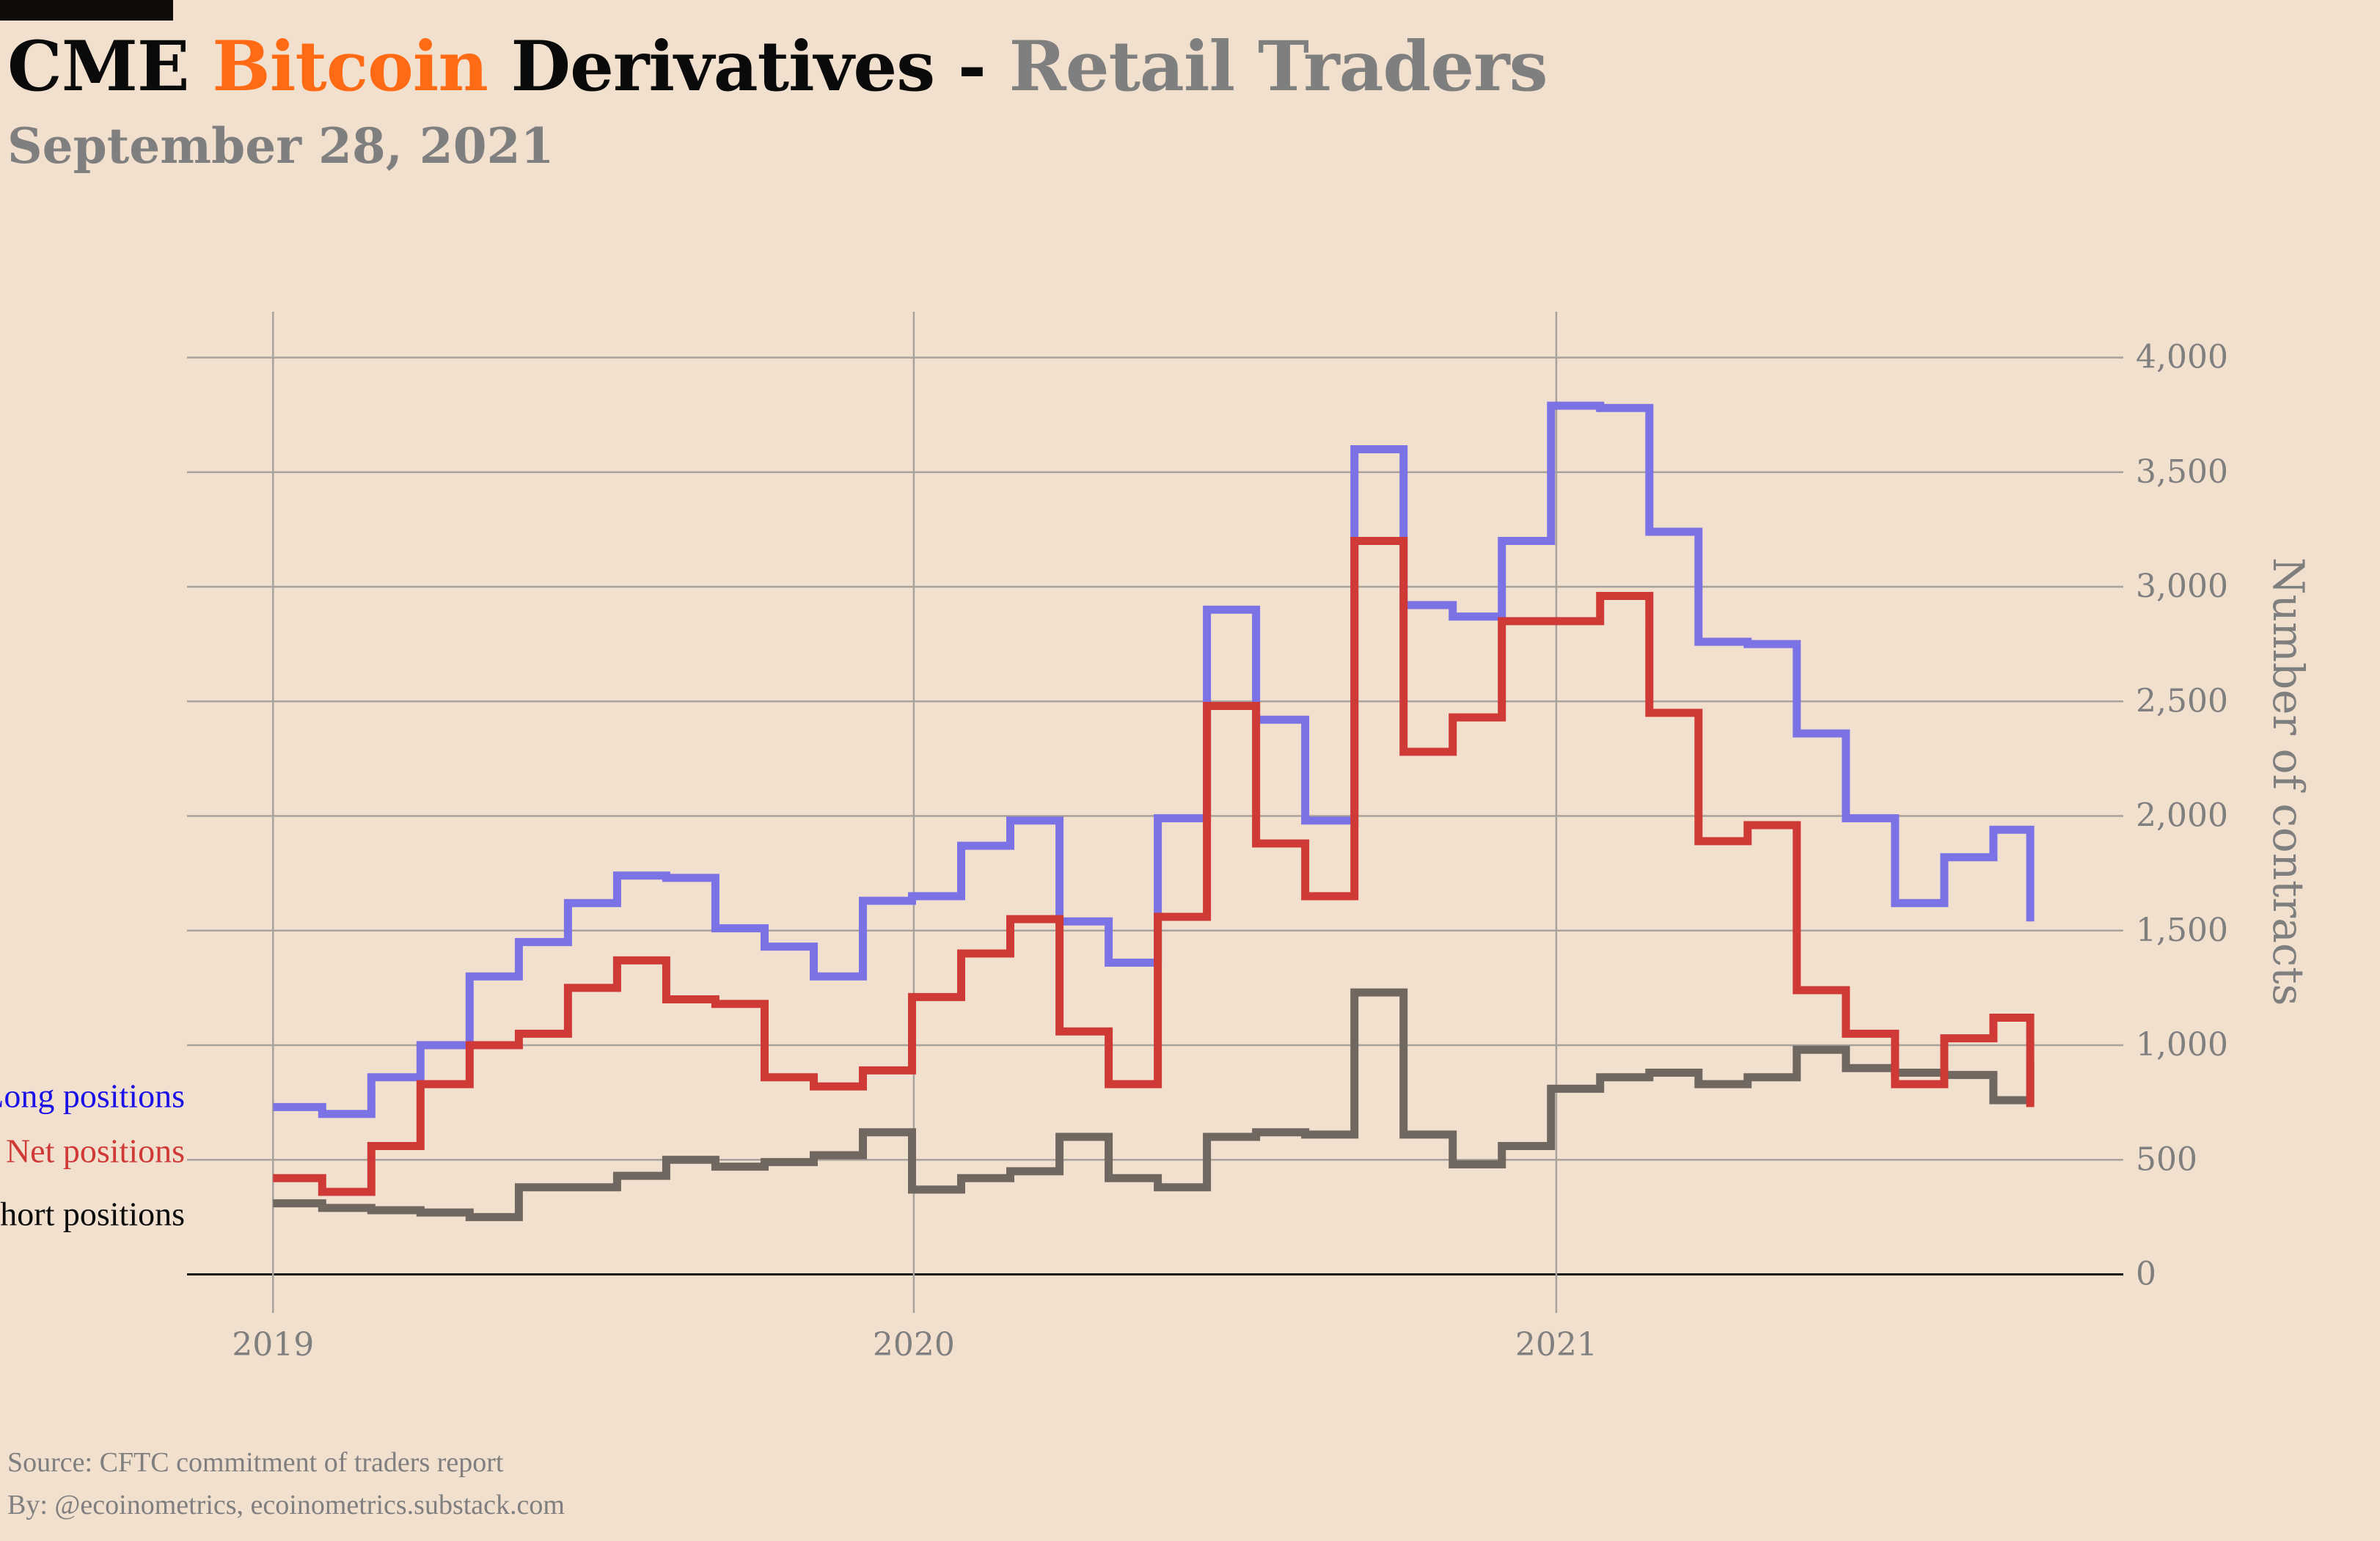 This screenshot has height=1541, width=2380. Describe the element at coordinates (1278, 66) in the screenshot. I see `title-part-retail: Retail Traders` at that location.